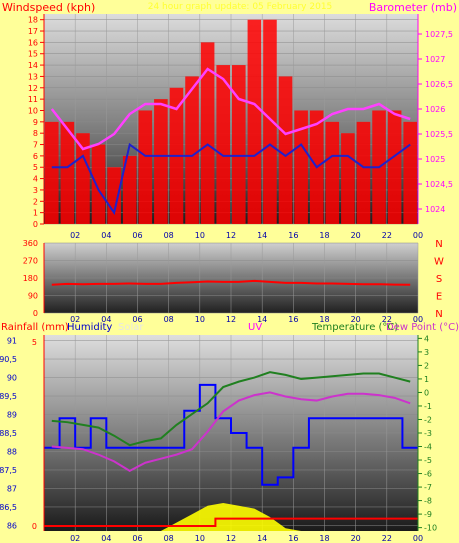  Describe the element at coordinates (33, 54) in the screenshot. I see `windspeed-tick-label: 15` at that location.